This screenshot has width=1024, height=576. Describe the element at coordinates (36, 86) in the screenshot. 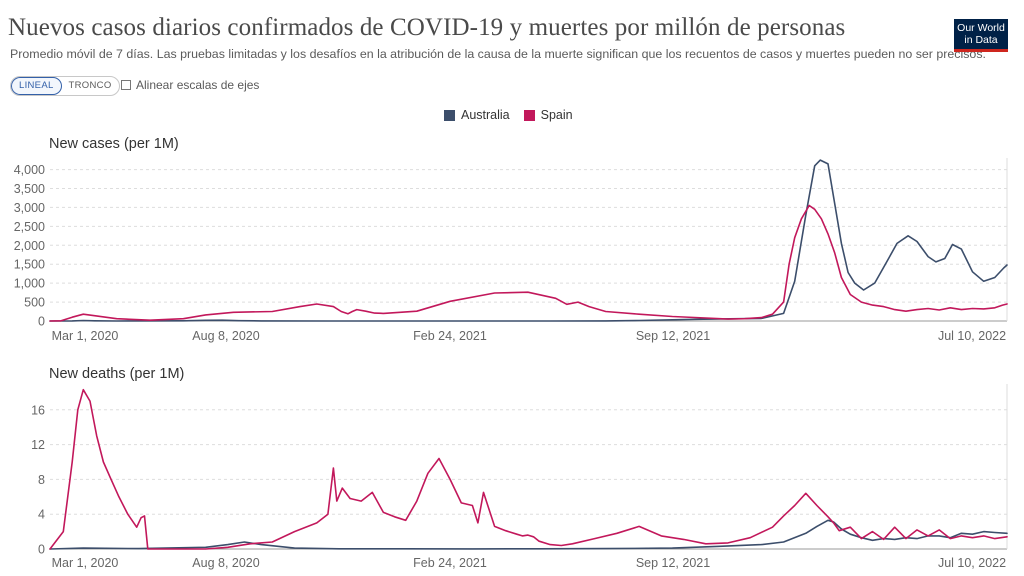

I see `linear-scale-button: LINEAL` at that location.